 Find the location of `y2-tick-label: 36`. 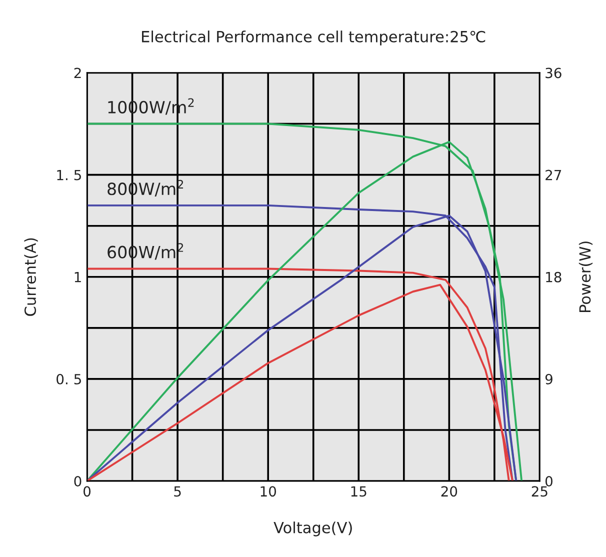

y2-tick-label: 36 is located at coordinates (554, 73).